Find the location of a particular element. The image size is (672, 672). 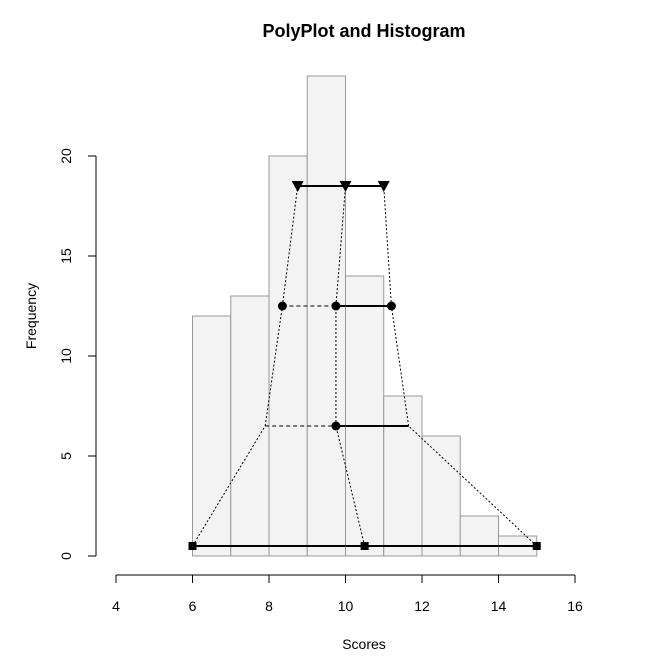

x-tick-label: 10 is located at coordinates (346, 606).